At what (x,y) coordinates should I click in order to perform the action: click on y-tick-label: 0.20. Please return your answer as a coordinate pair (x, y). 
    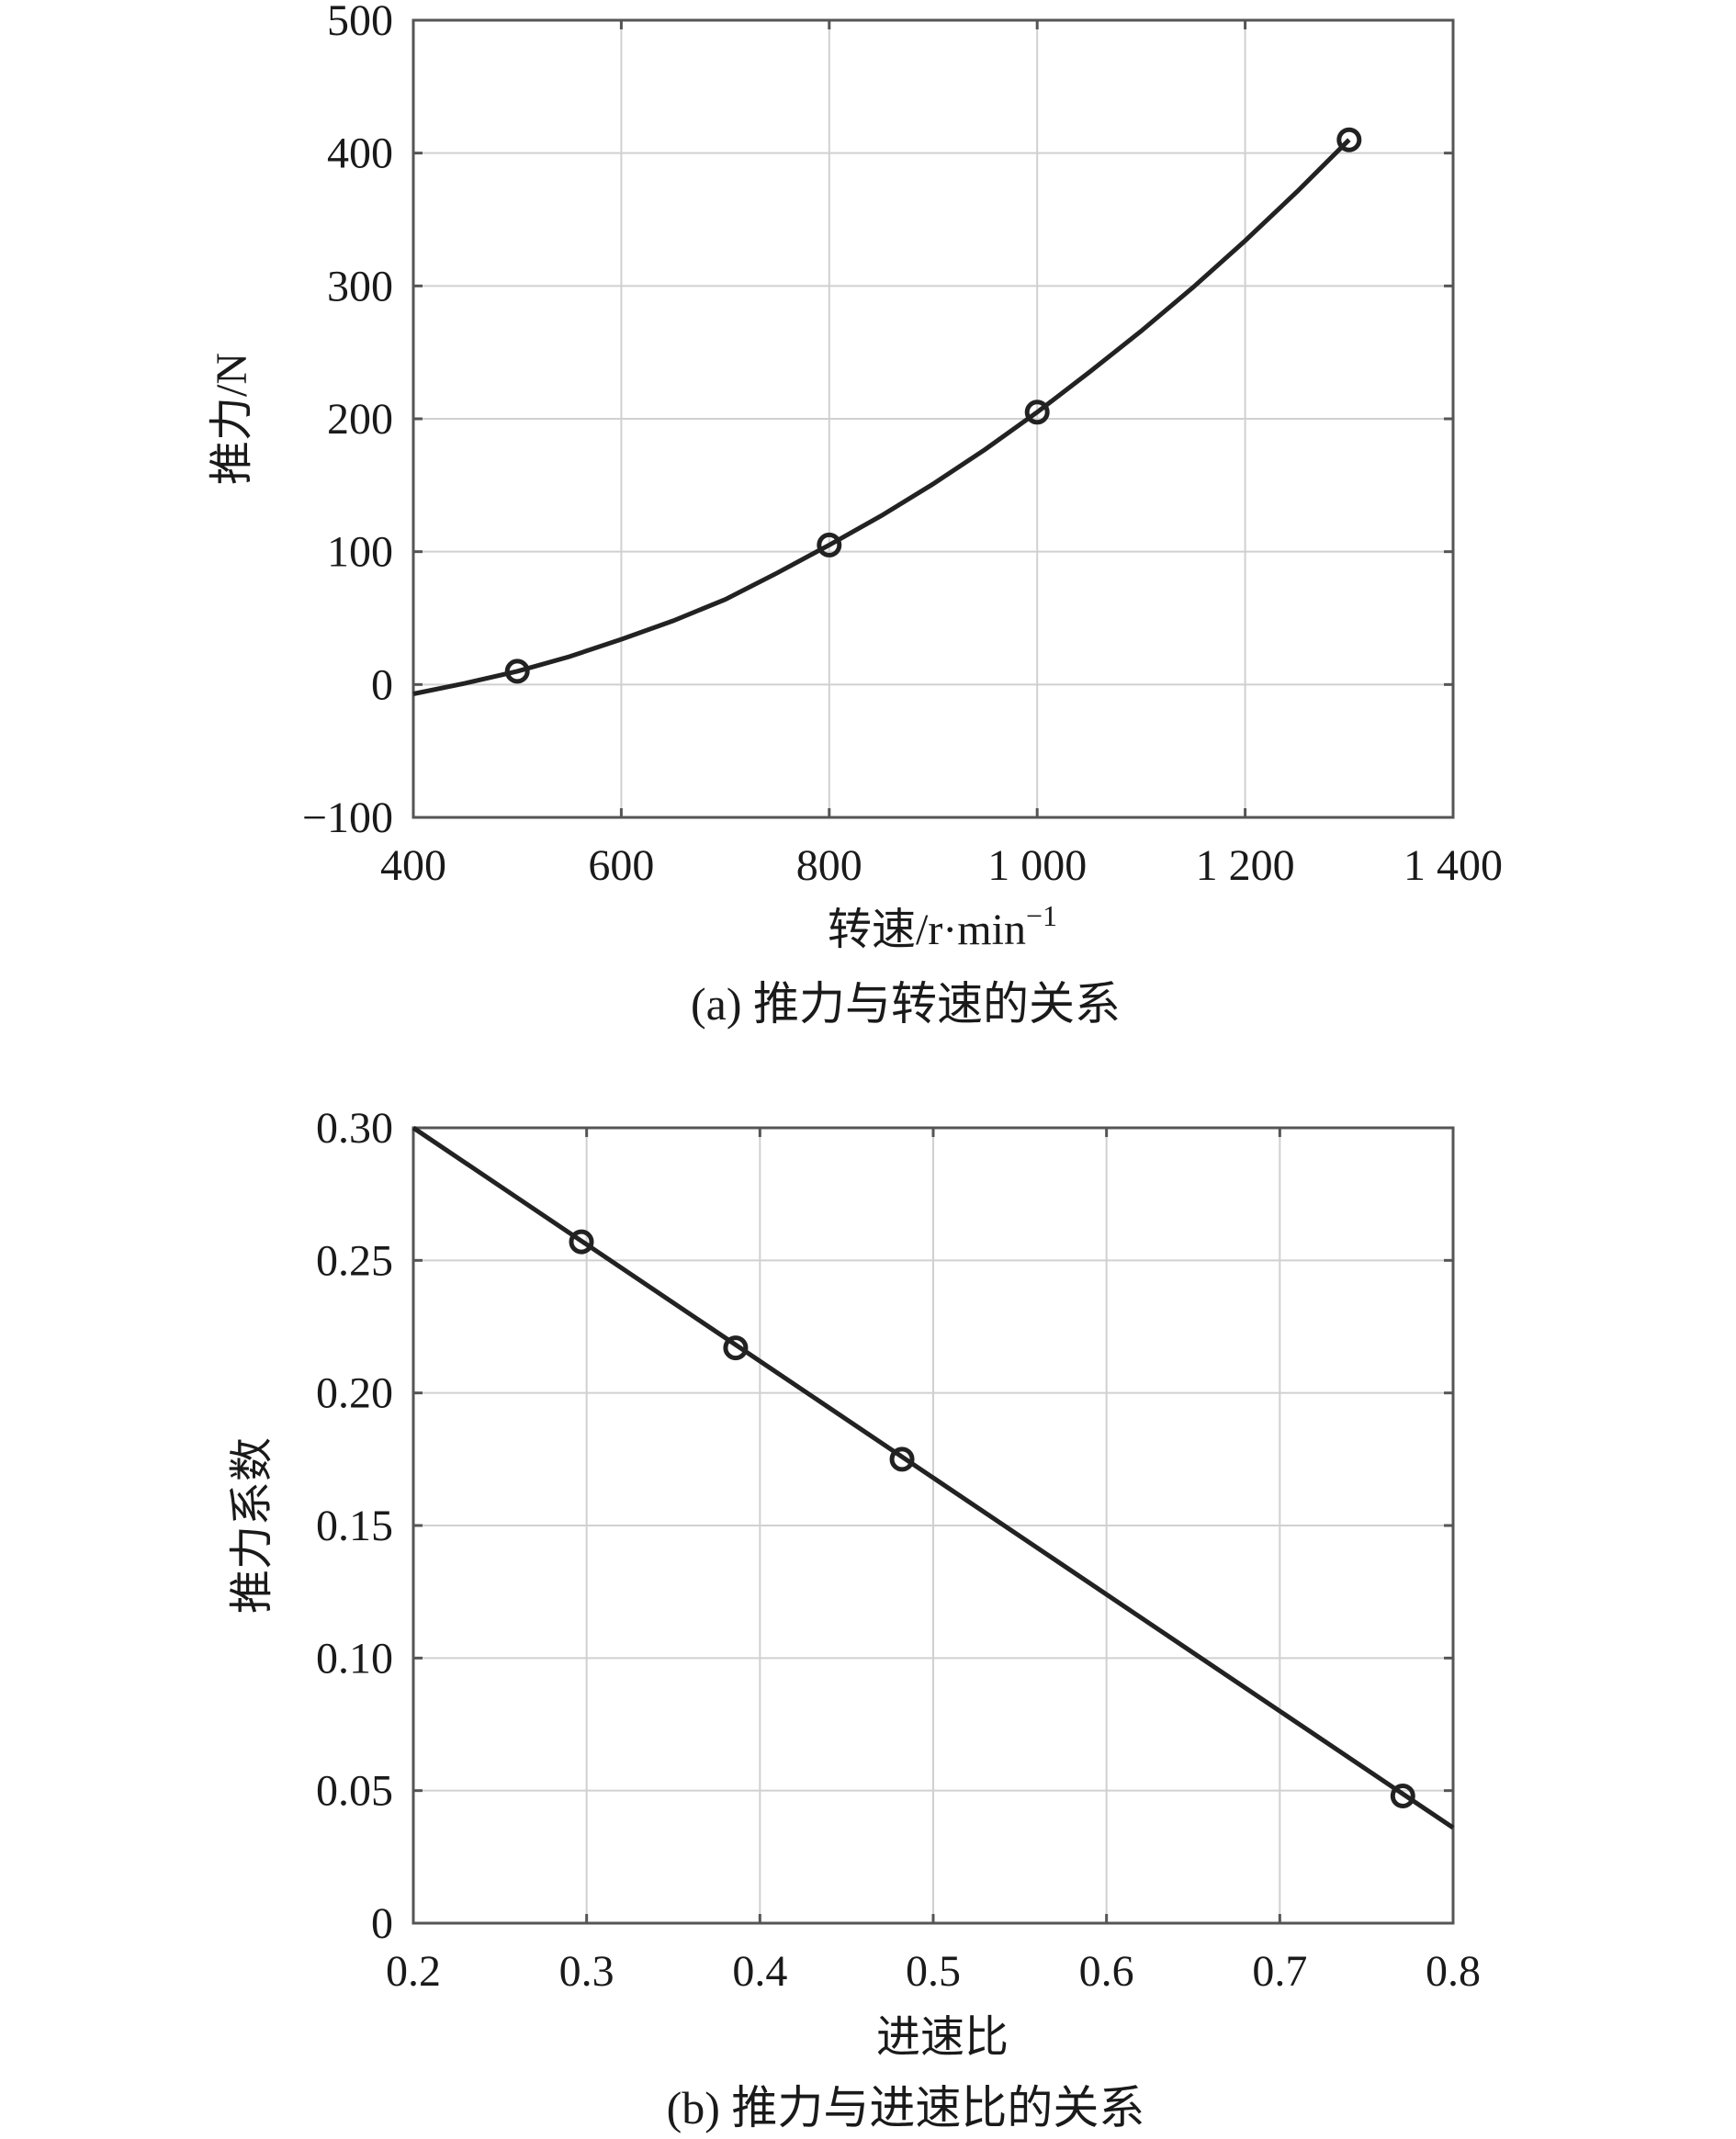
    Looking at the image, I should click on (354, 1393).